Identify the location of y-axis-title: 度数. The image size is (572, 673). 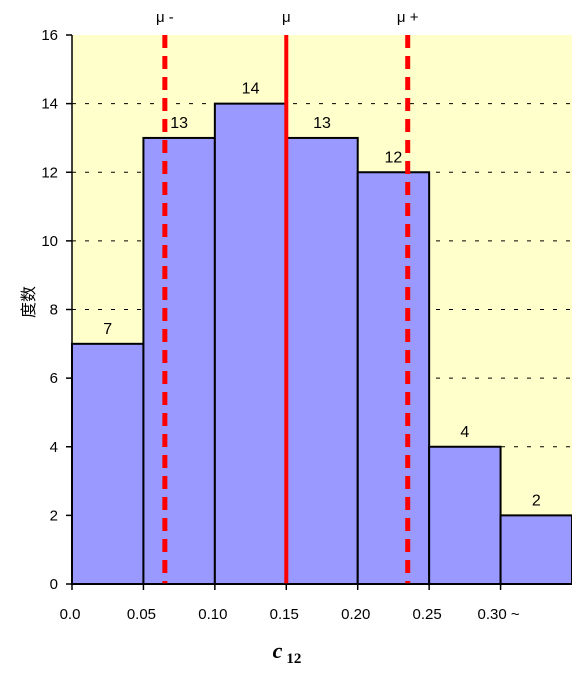
(29, 302).